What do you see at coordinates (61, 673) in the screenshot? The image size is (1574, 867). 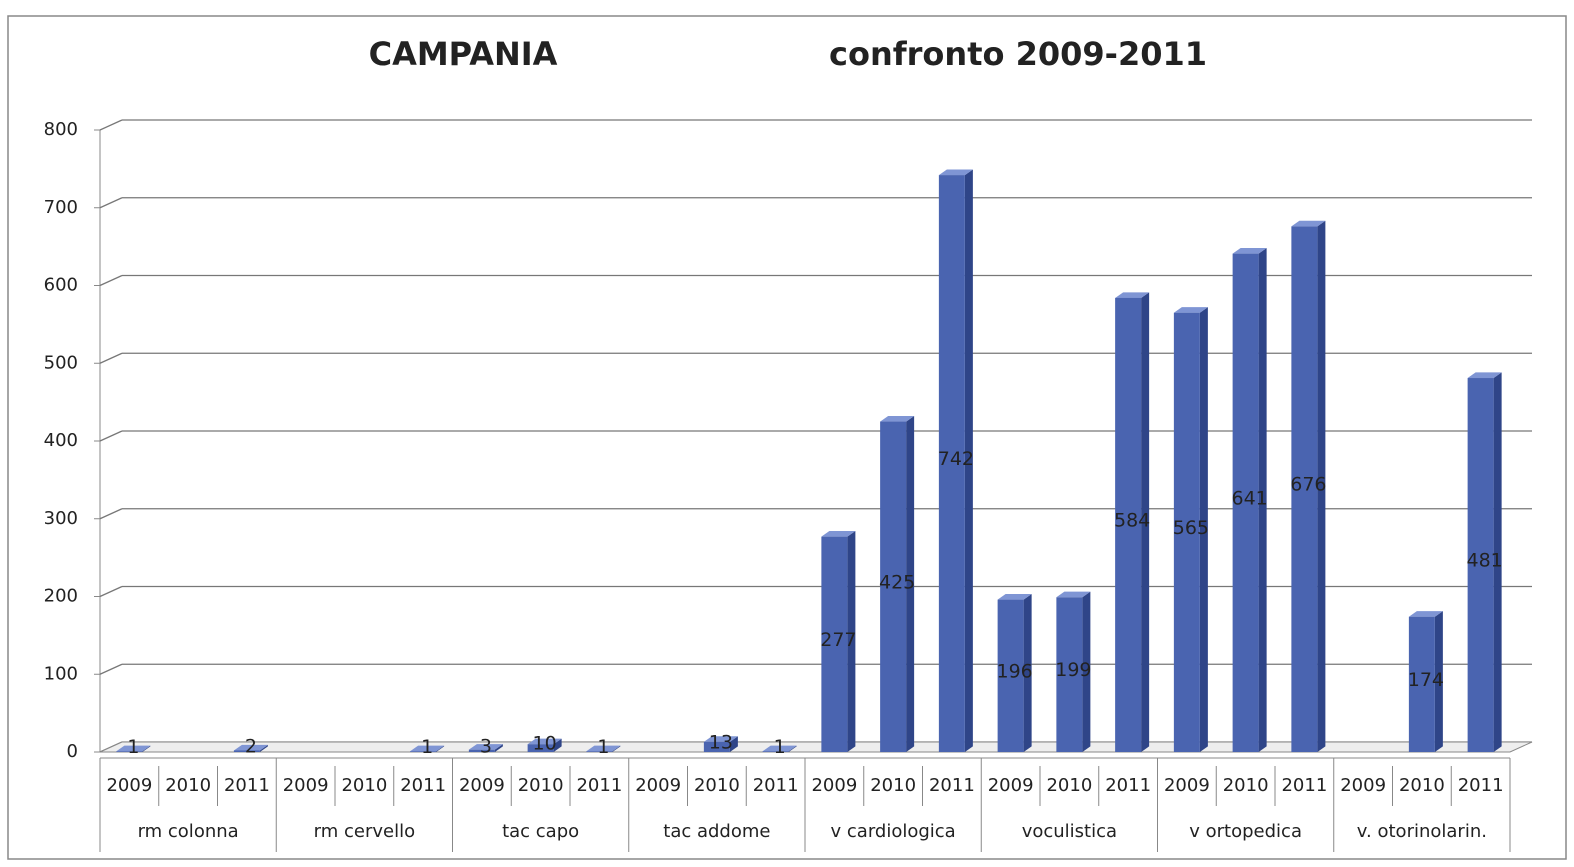 I see `y-tick-label: 100` at bounding box center [61, 673].